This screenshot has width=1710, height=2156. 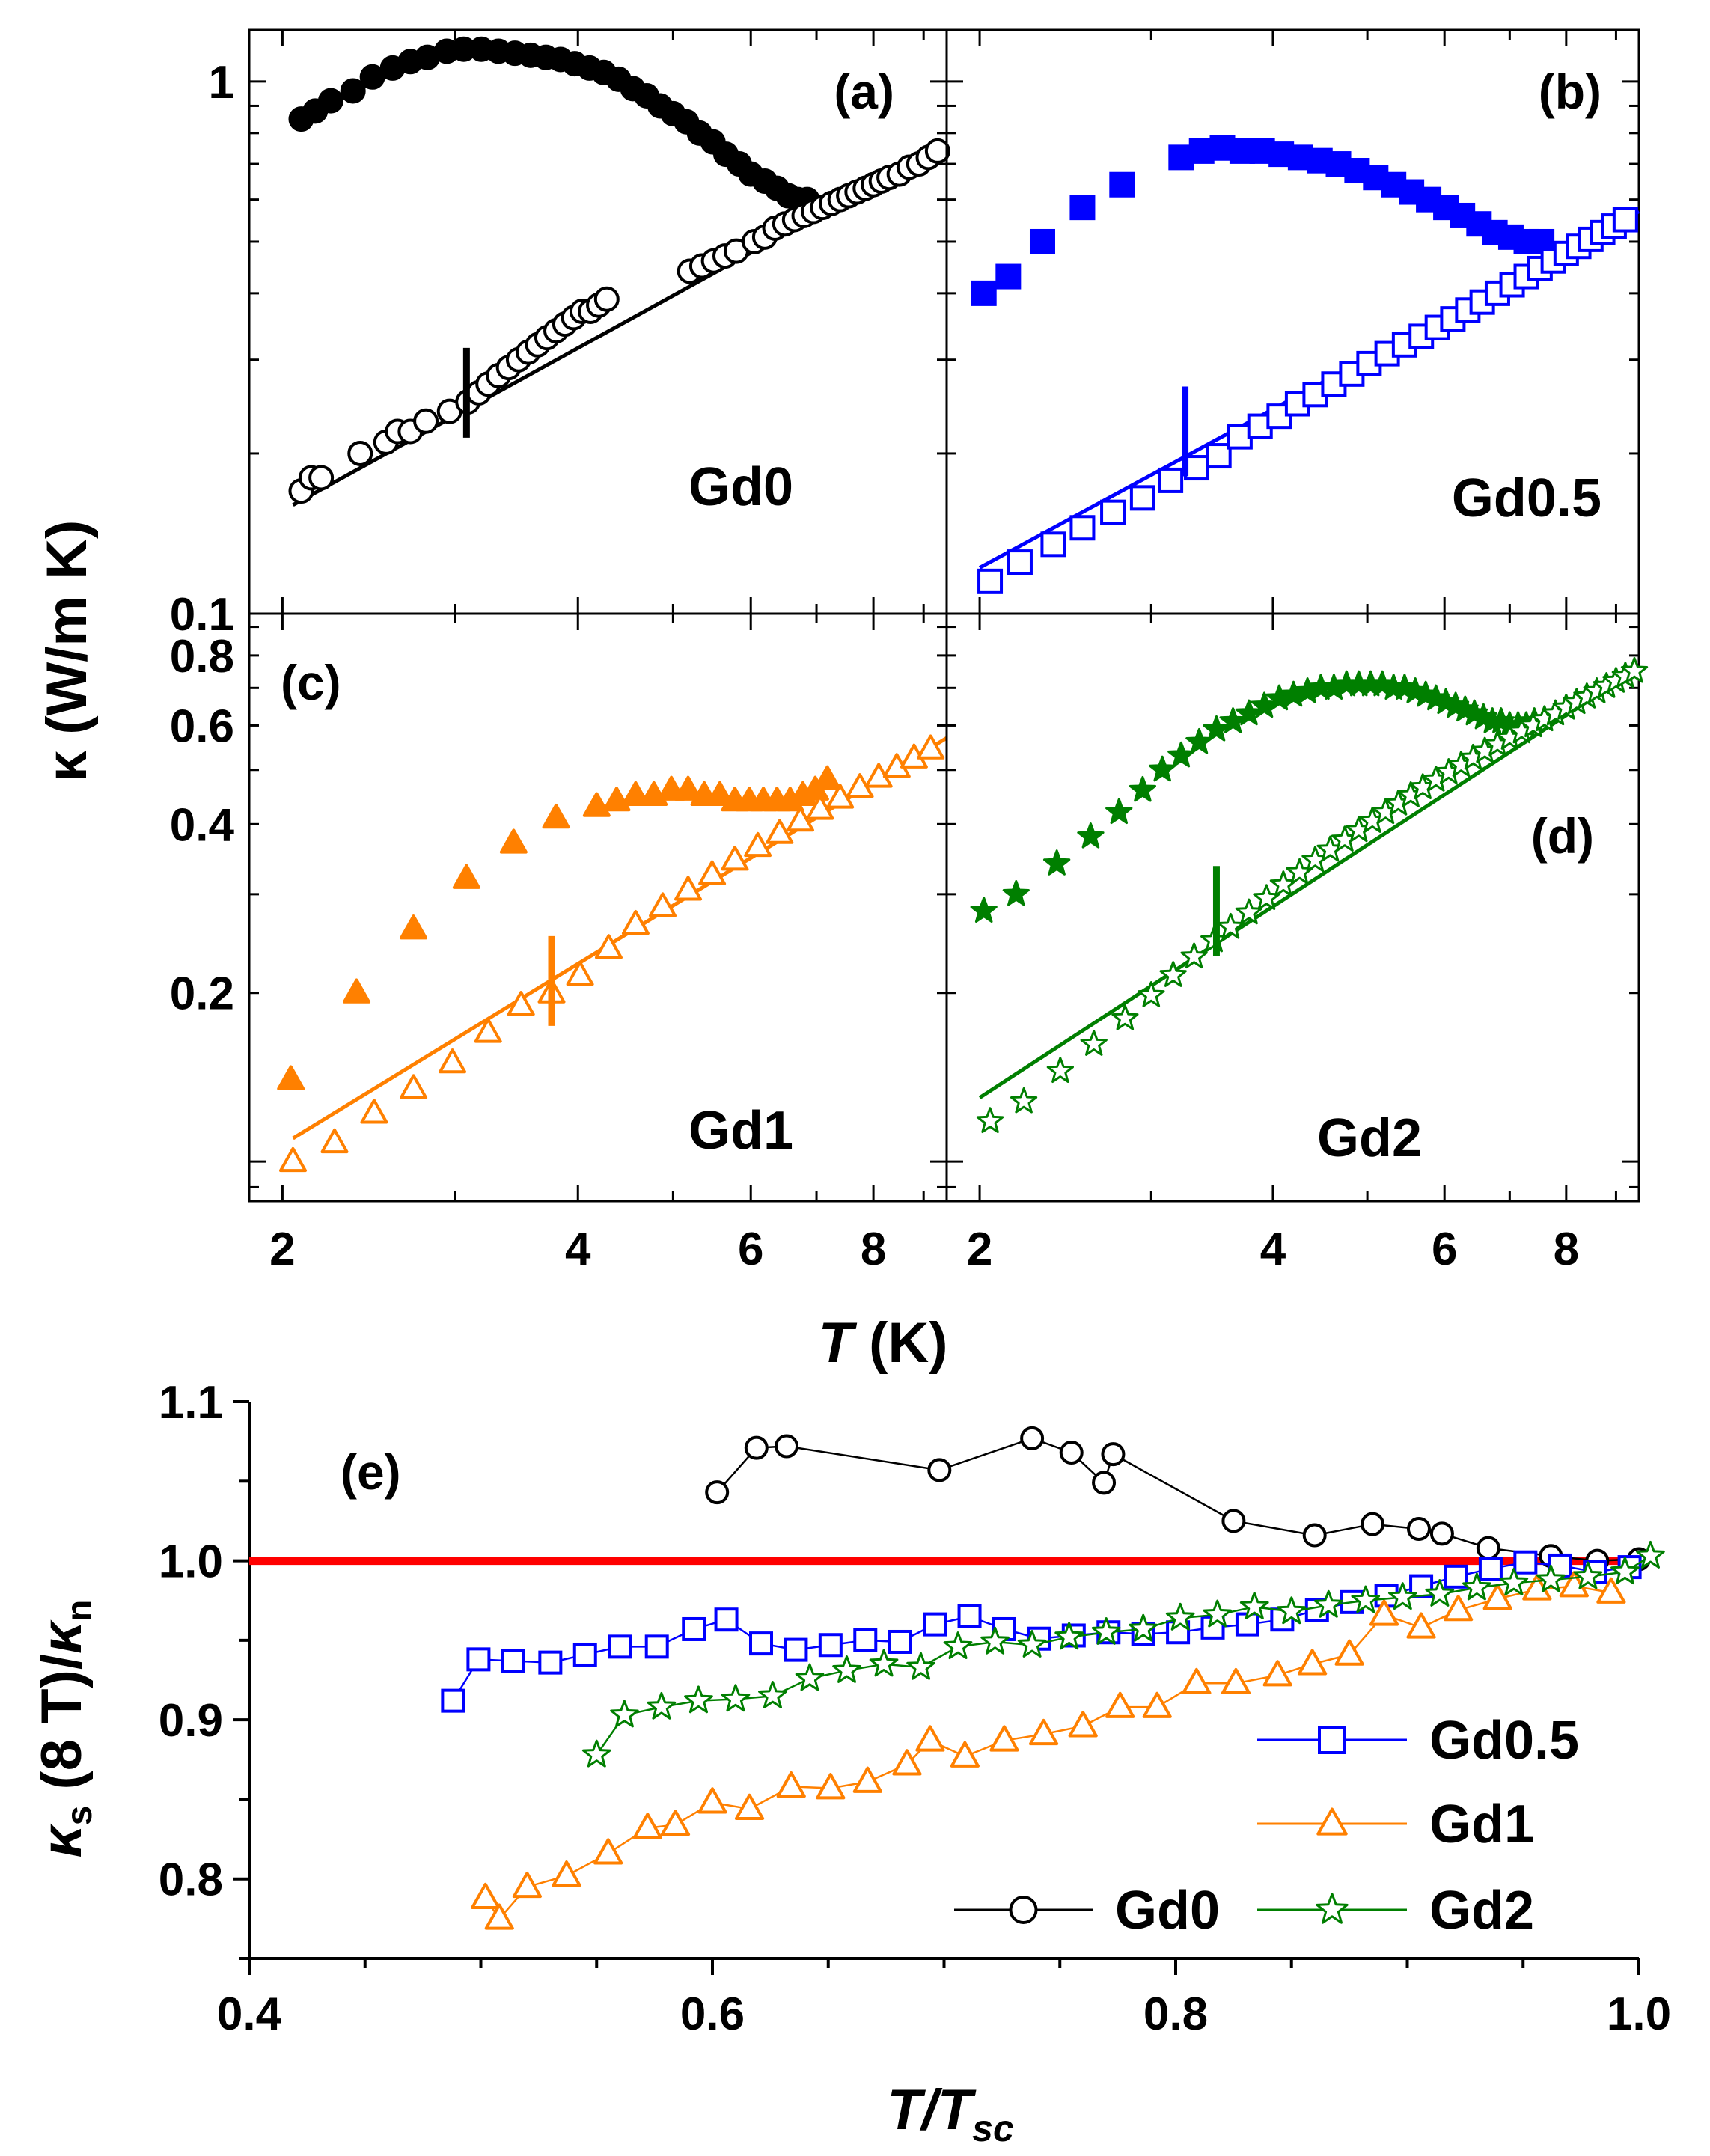 I want to click on e-series-gd2, so click(x=1123, y=1654).